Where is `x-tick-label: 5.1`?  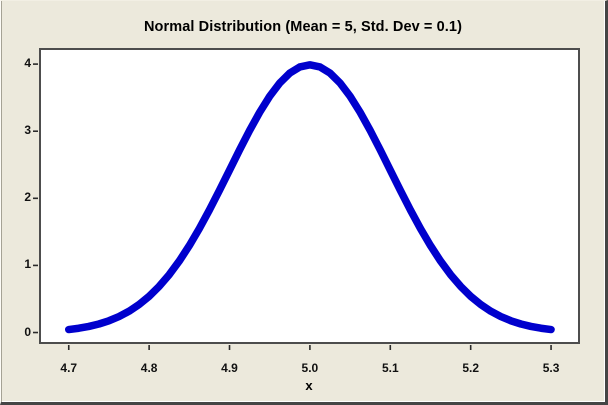 x-tick-label: 5.1 is located at coordinates (390, 368).